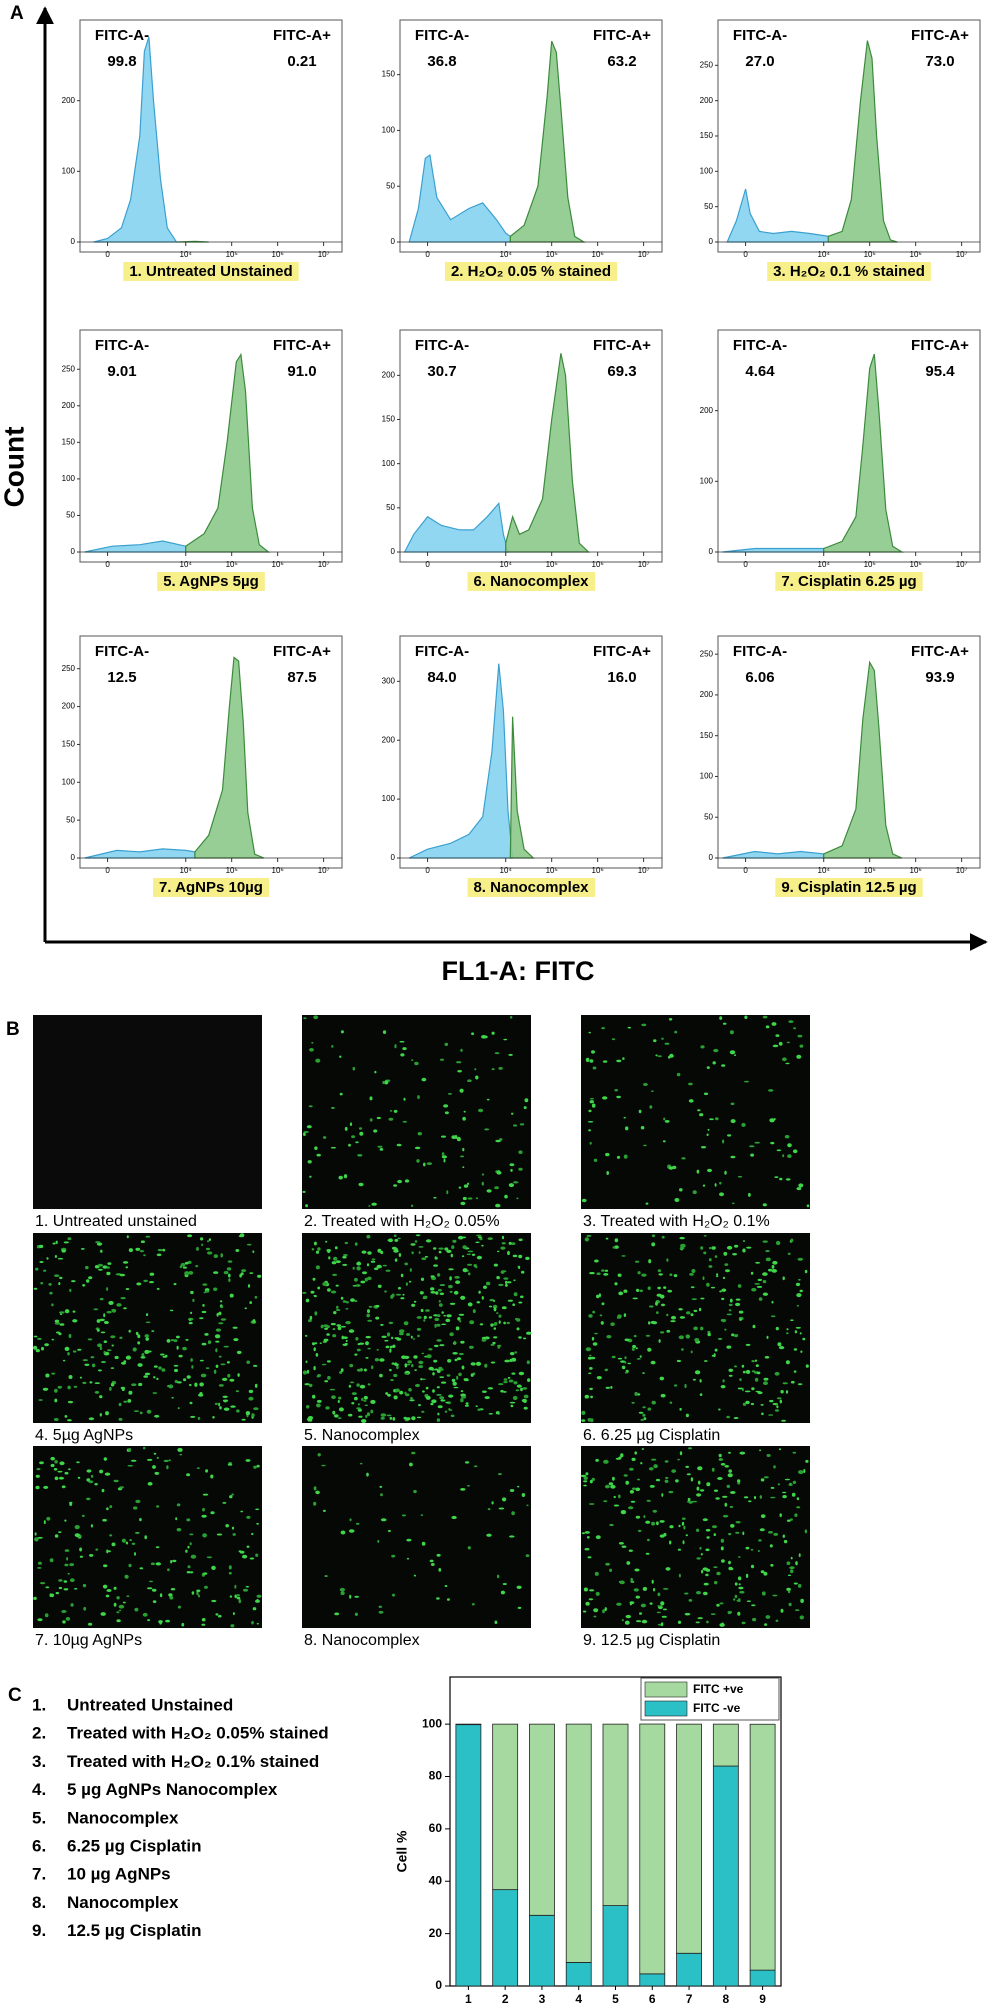  I want to click on panel-label: A, so click(17, 13).